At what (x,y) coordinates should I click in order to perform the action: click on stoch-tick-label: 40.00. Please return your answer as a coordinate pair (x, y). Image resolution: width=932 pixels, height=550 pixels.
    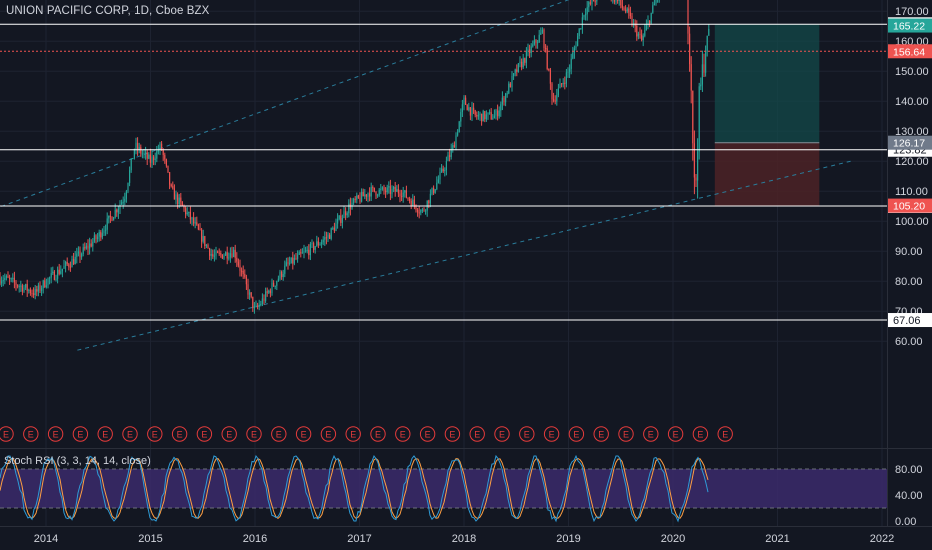
    Looking at the image, I should click on (909, 496).